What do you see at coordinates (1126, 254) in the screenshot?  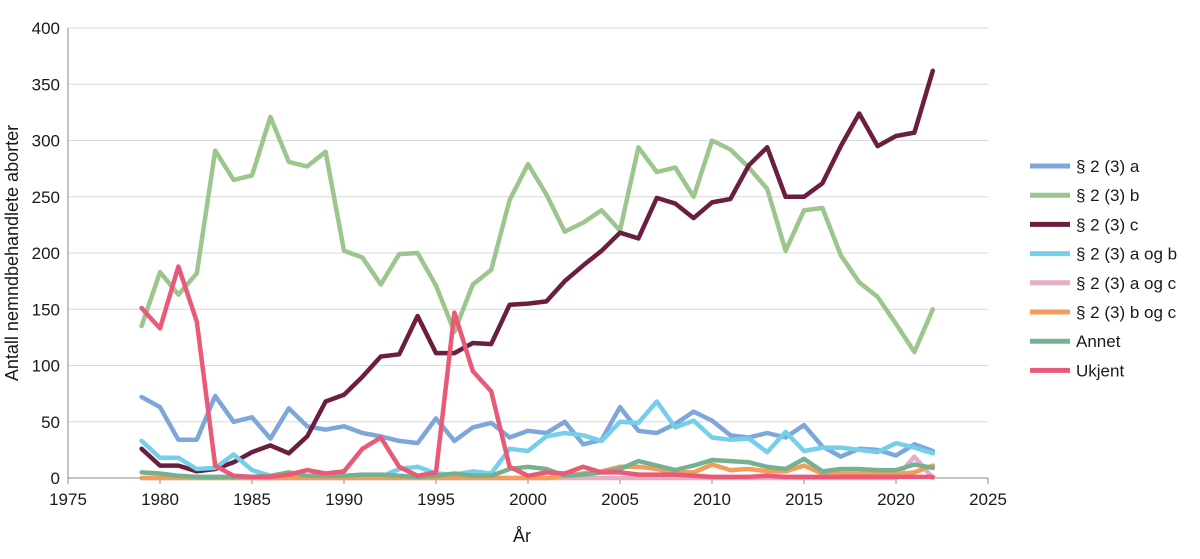 I see `legend-label: § 2 (3) a og b` at bounding box center [1126, 254].